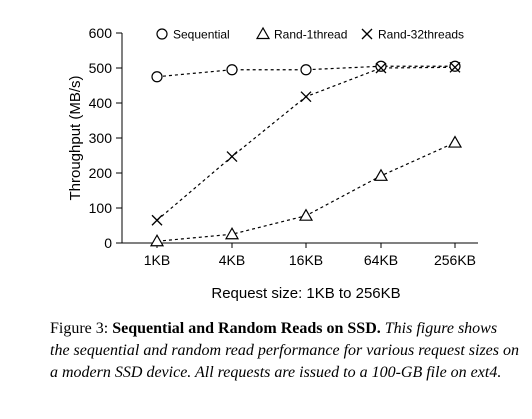  Describe the element at coordinates (101, 103) in the screenshot. I see `y-tick-label: 400` at that location.